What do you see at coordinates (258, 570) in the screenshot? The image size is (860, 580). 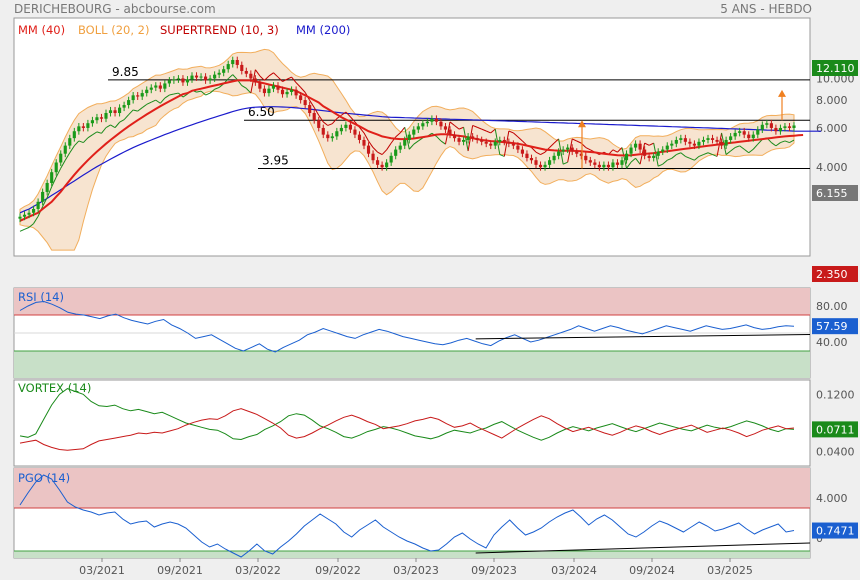 I see `x-tick-label: 03/2022` at bounding box center [258, 570].